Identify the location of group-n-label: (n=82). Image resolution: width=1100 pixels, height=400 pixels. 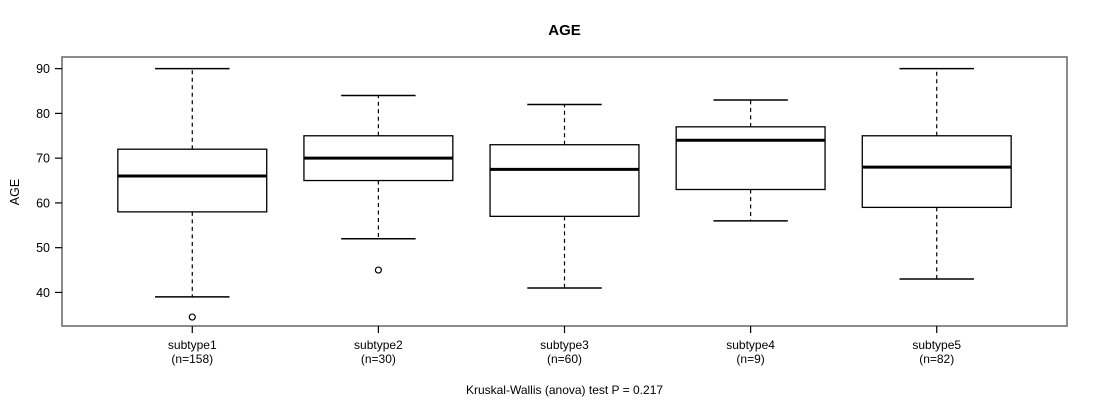
(936, 359).